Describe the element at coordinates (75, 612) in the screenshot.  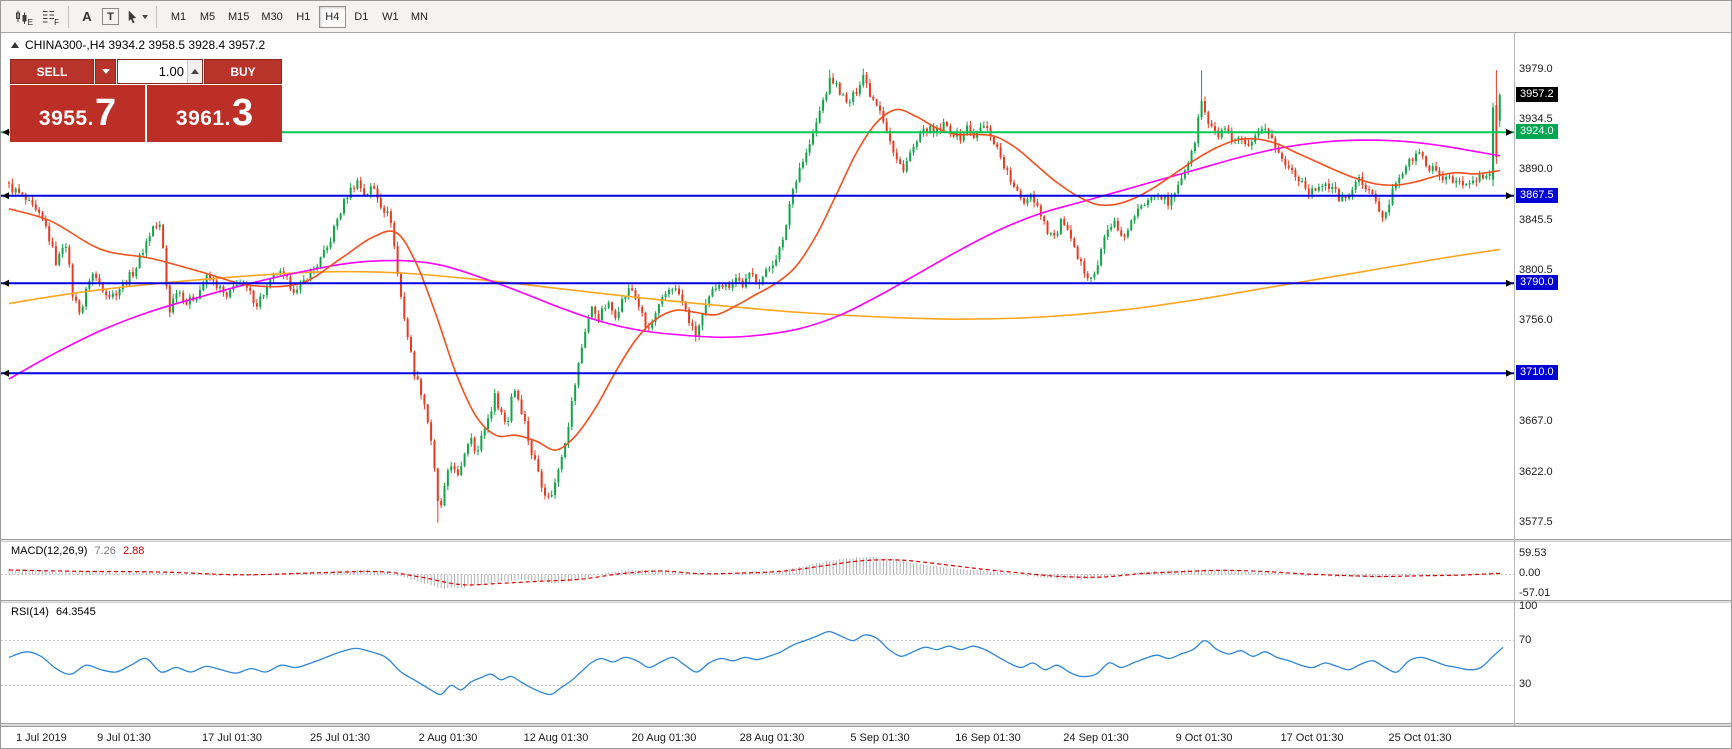
I see `rsi-value: 64.3545` at that location.